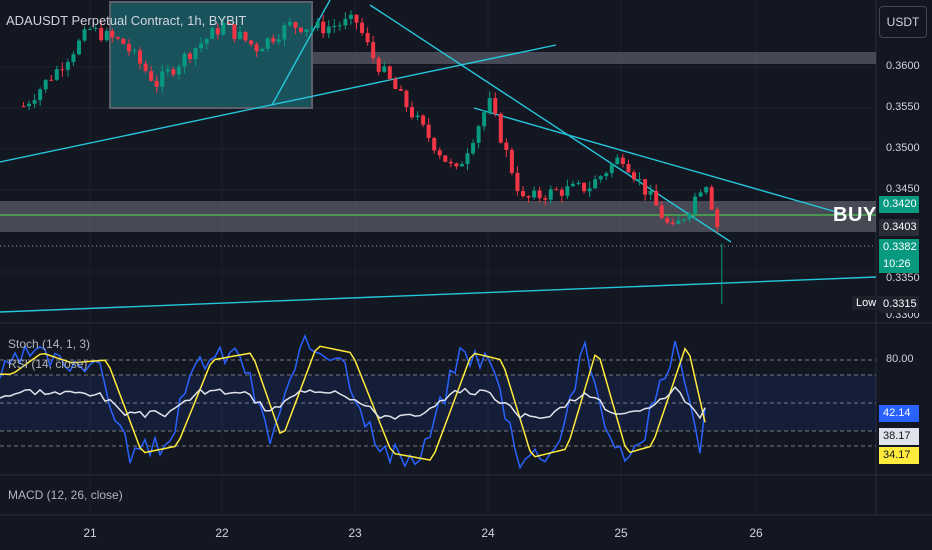  I want to click on time-tick: 23, so click(355, 533).